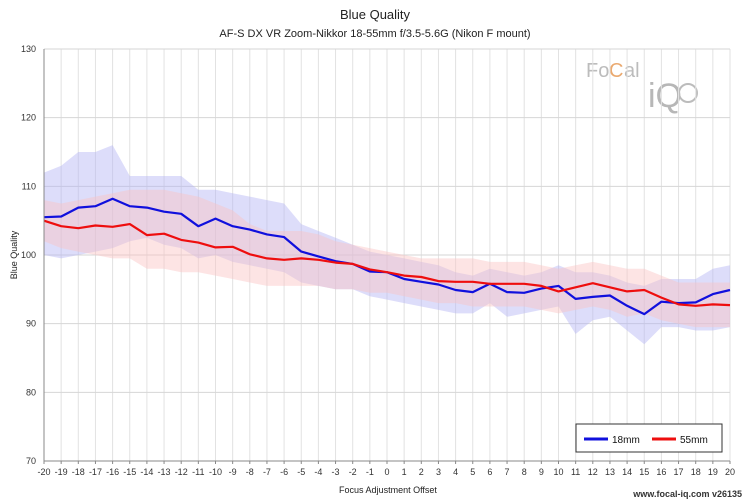 The image size is (750, 500). Describe the element at coordinates (472, 472) in the screenshot. I see `x-tick-label: 5` at that location.